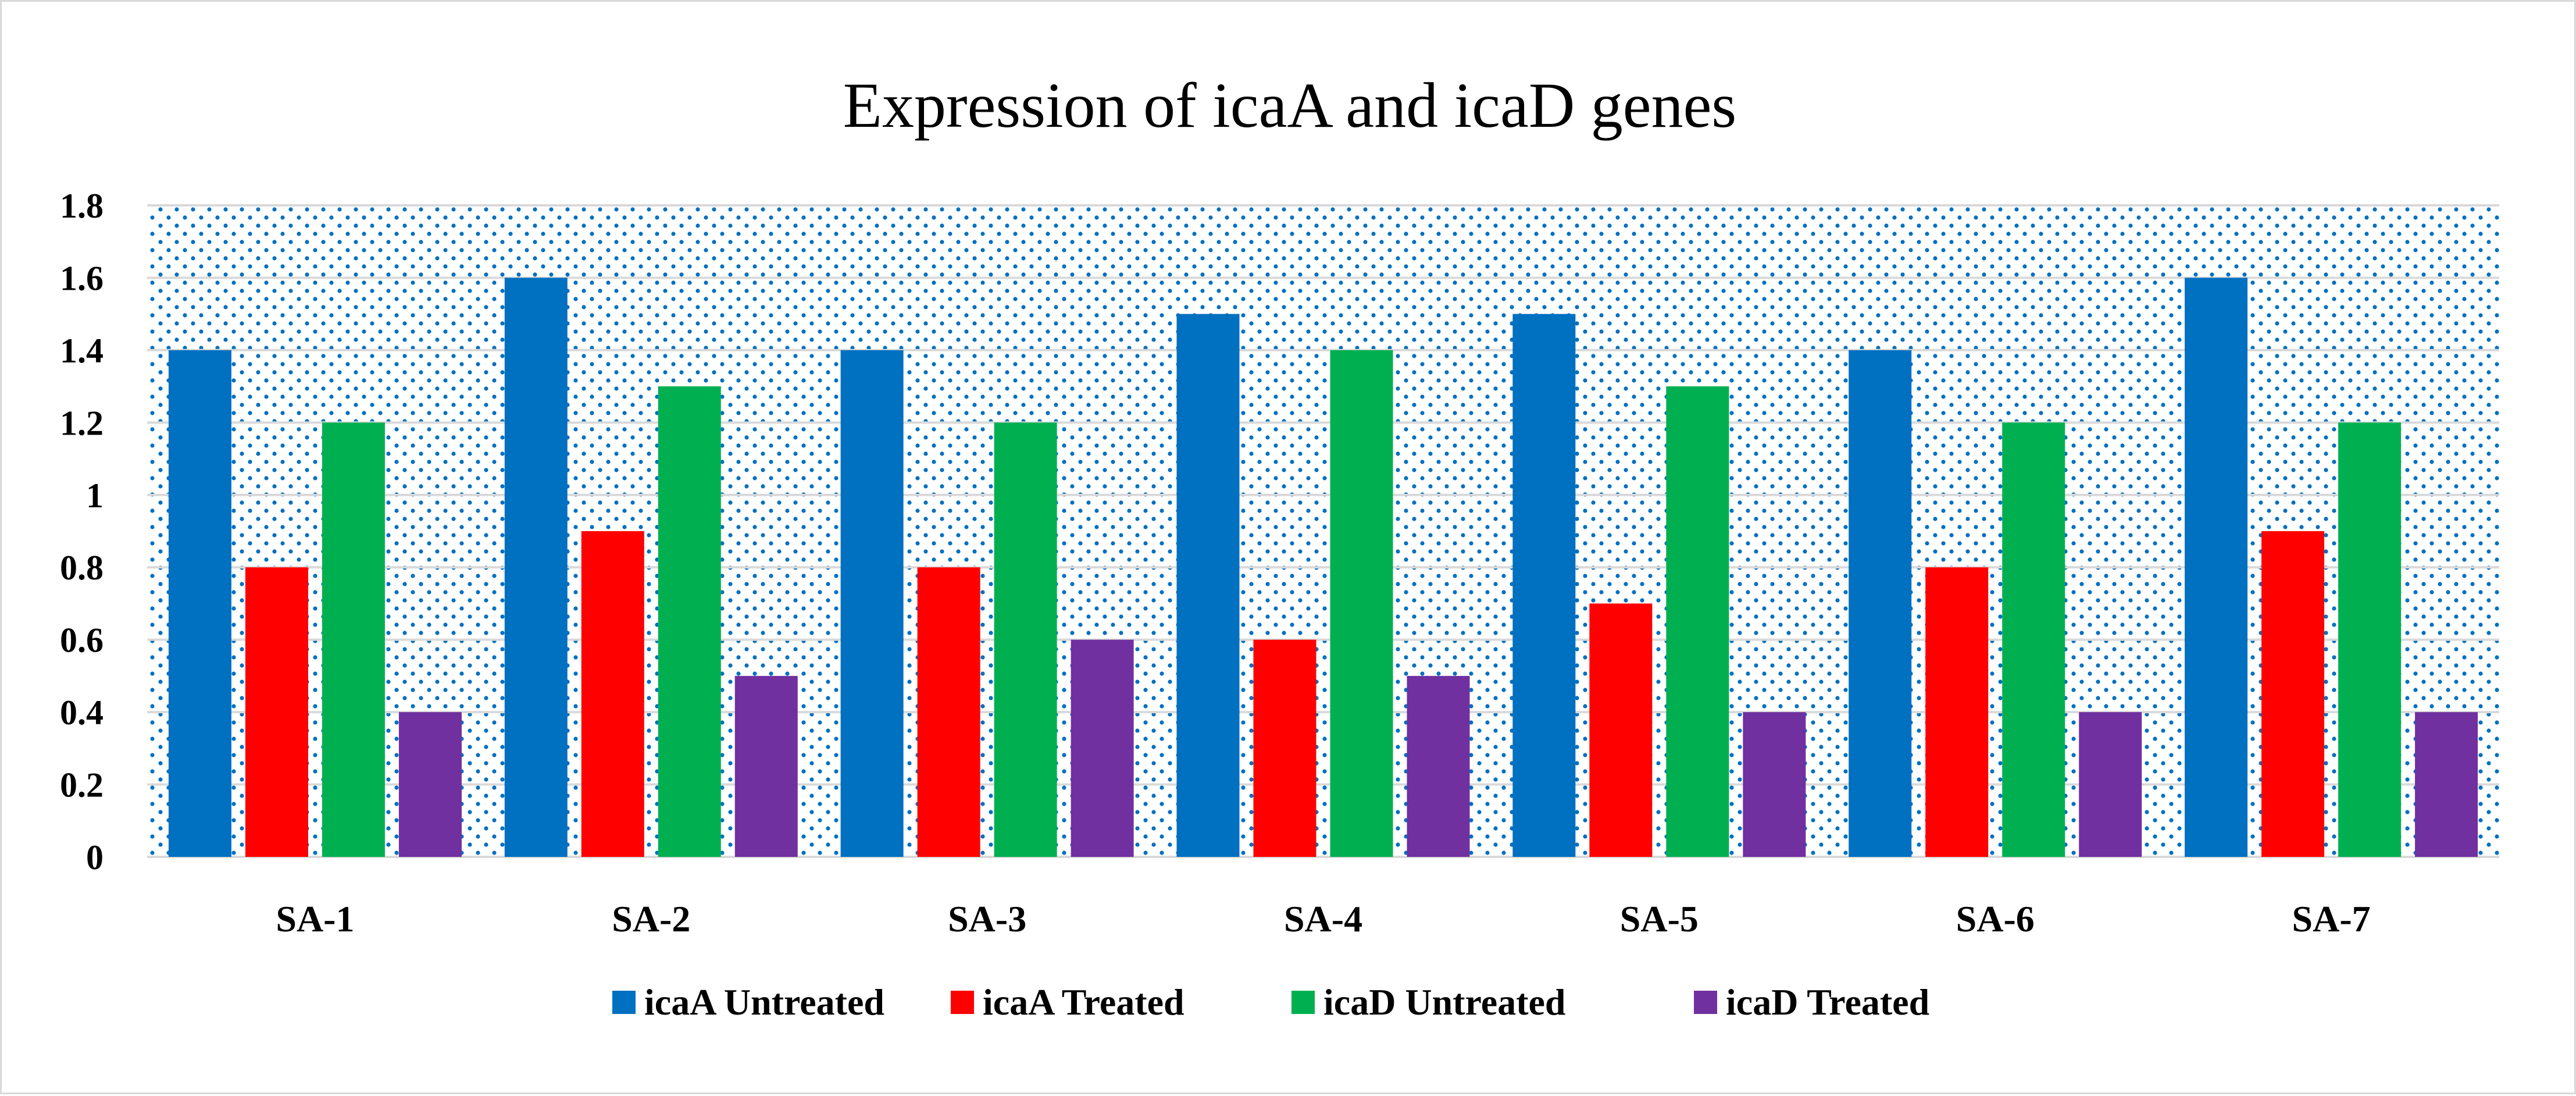 This screenshot has height=1096, width=2576. Describe the element at coordinates (82, 785) in the screenshot. I see `y-tick-label: 0.2` at that location.